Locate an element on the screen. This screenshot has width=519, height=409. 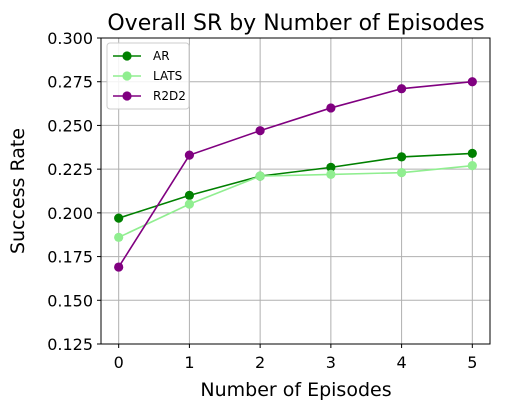
legend-entry-ar: AR is located at coordinates (141, 56).